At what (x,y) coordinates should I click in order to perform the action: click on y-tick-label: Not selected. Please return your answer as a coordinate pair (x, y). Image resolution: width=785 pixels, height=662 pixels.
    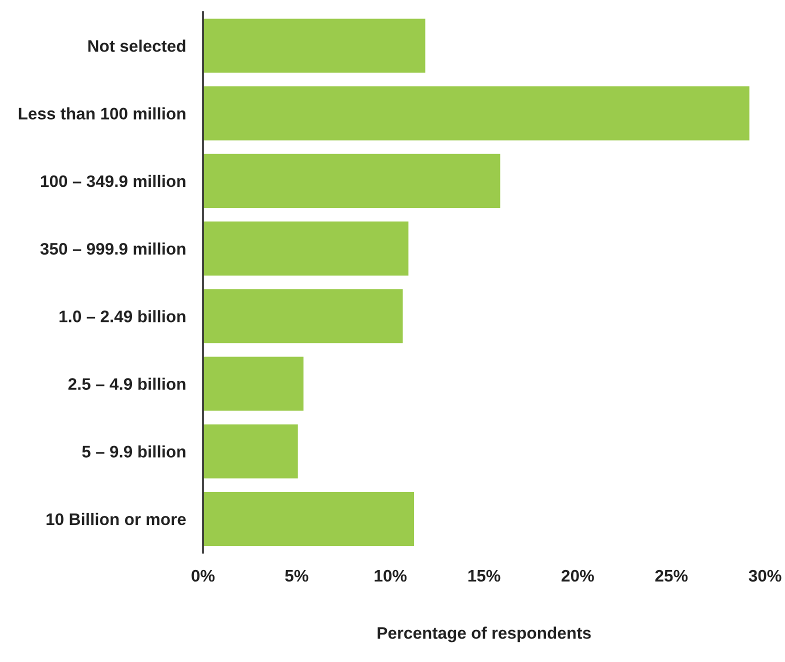
    Looking at the image, I should click on (137, 46).